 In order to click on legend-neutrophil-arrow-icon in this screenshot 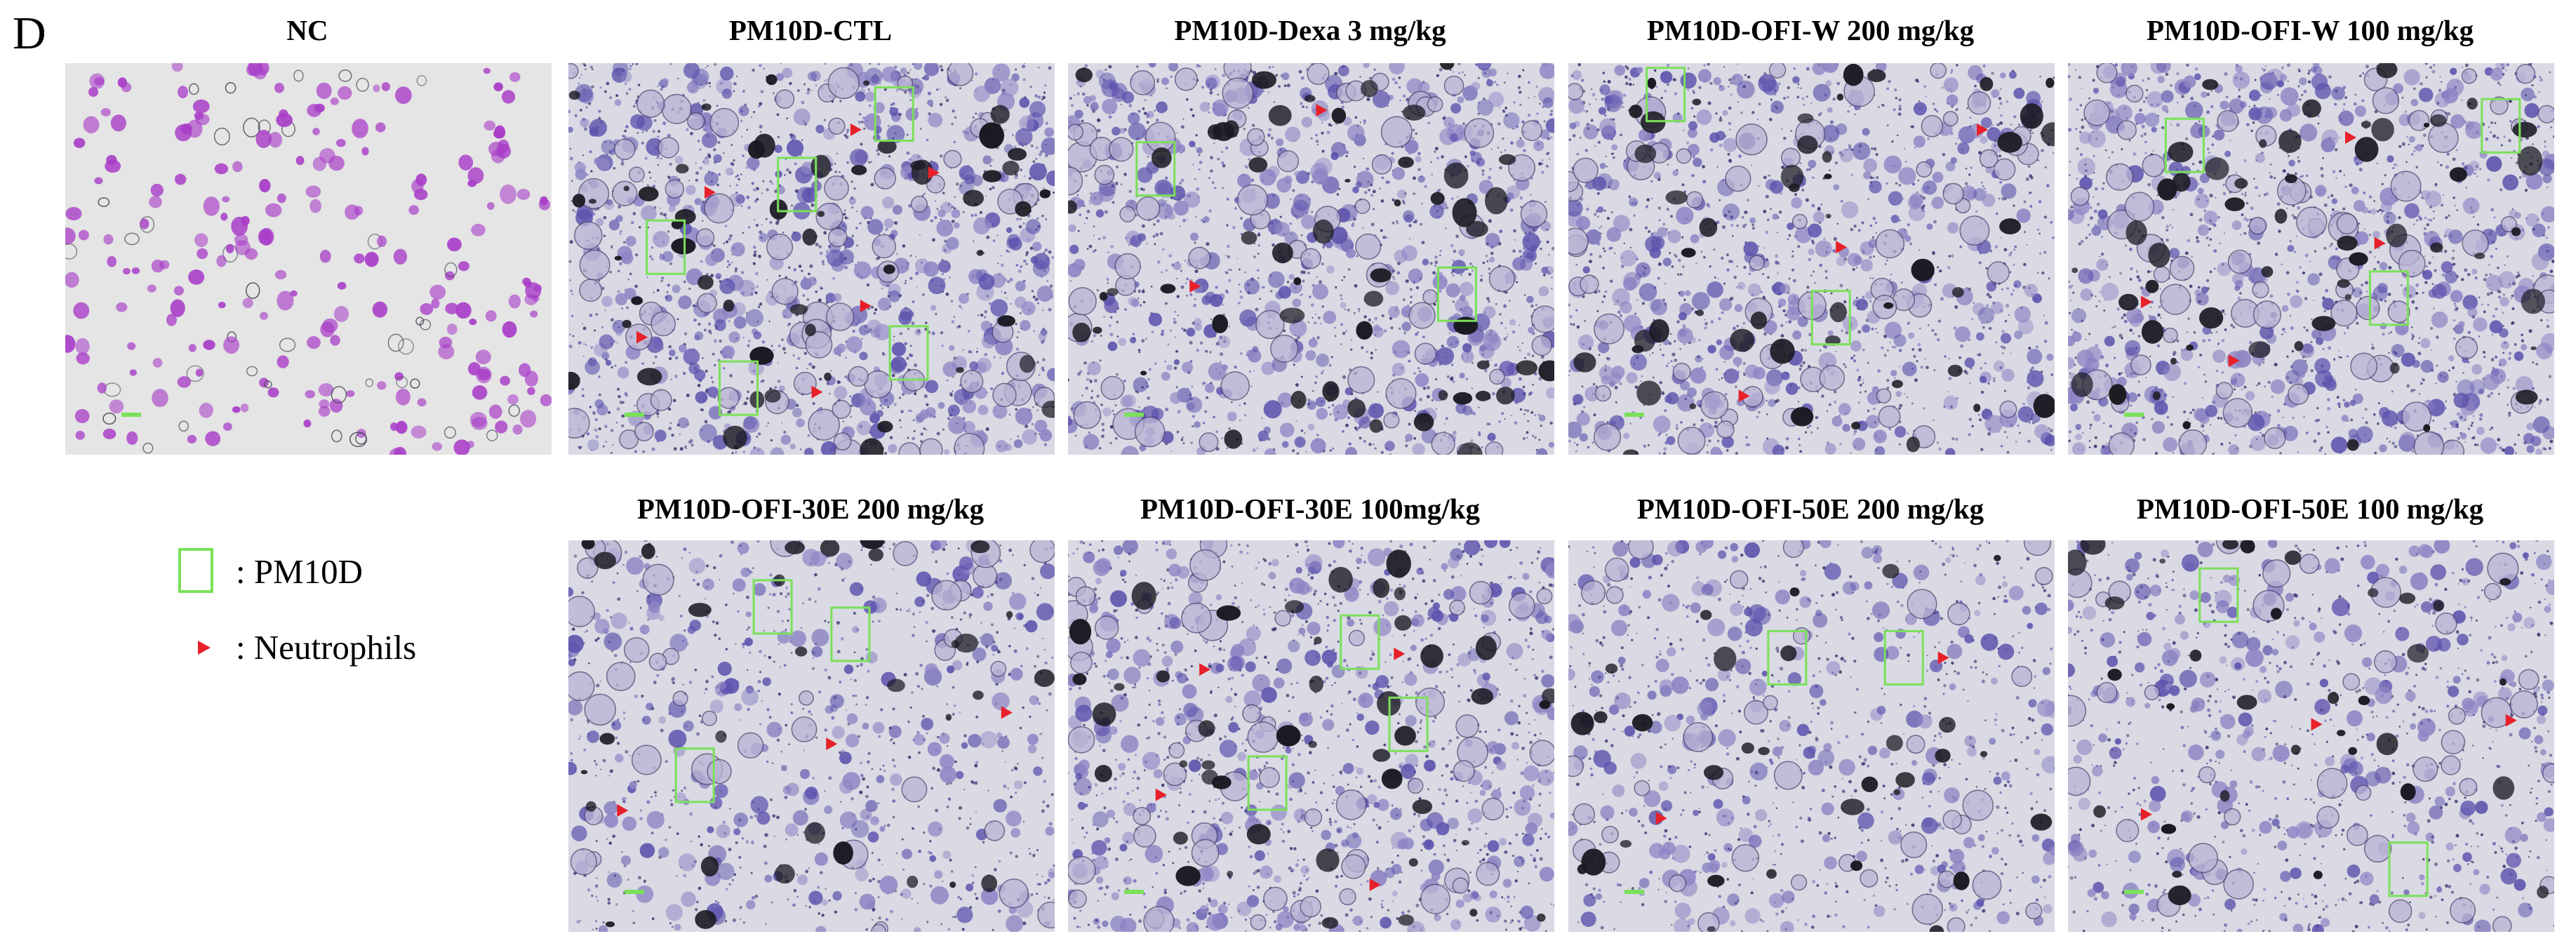, I will do `click(204, 648)`.